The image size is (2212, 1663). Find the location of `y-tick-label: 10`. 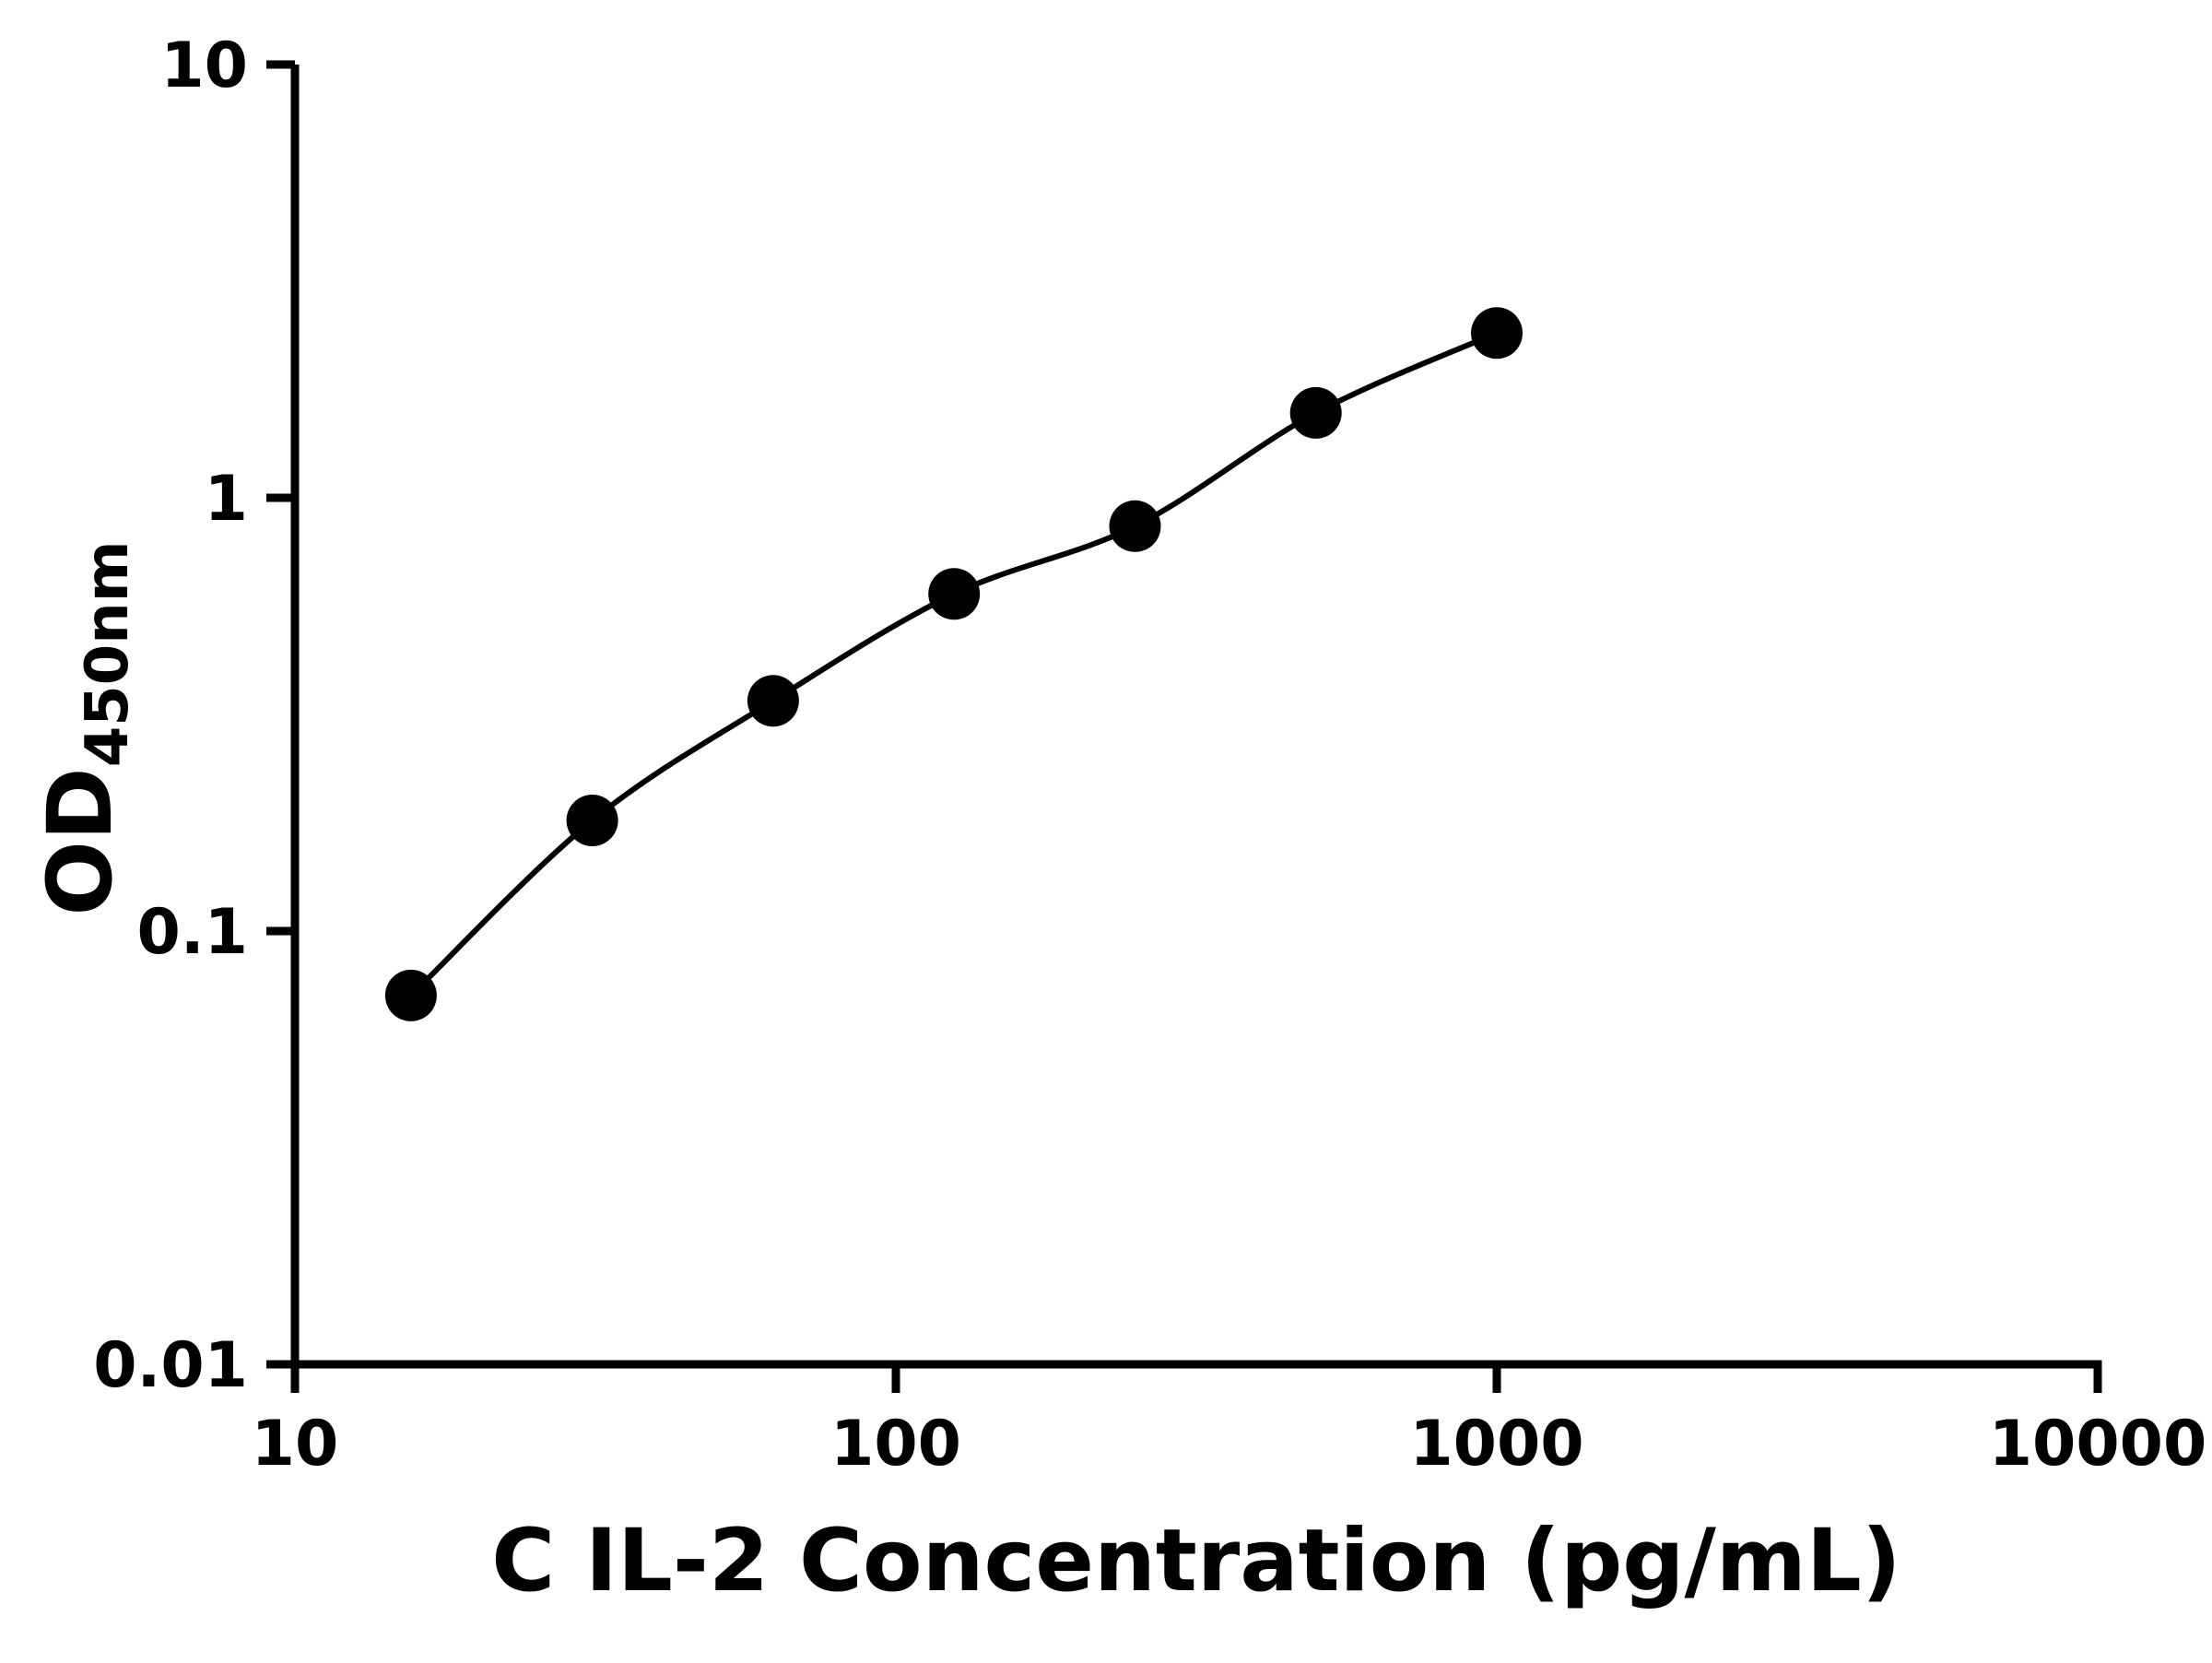

y-tick-label: 10 is located at coordinates (204, 65).